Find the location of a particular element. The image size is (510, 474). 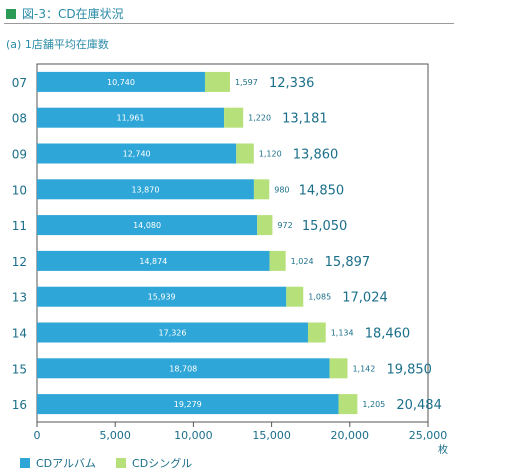

x-tick-label: 10,000 is located at coordinates (193, 435).